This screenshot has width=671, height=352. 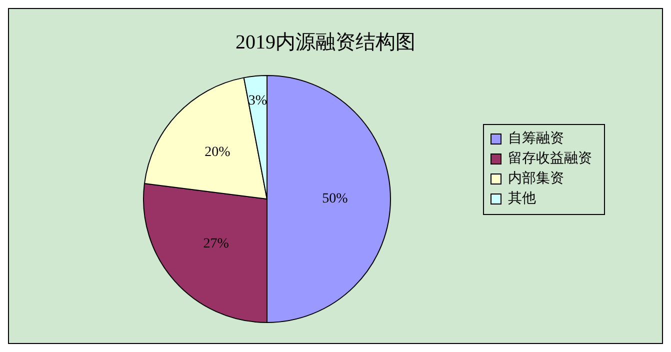 What do you see at coordinates (536, 178) in the screenshot?
I see `legend-label: 内部集资` at bounding box center [536, 178].